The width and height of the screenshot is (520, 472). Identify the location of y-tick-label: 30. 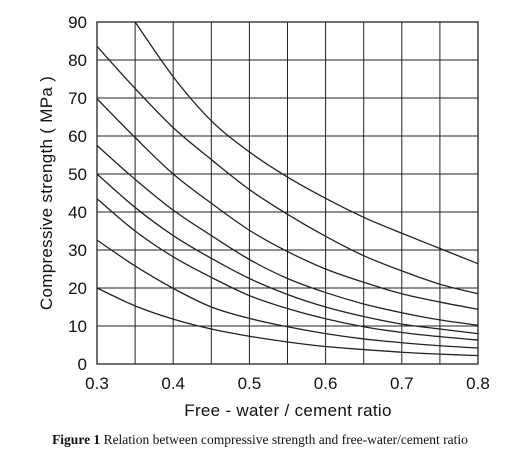
(77, 250).